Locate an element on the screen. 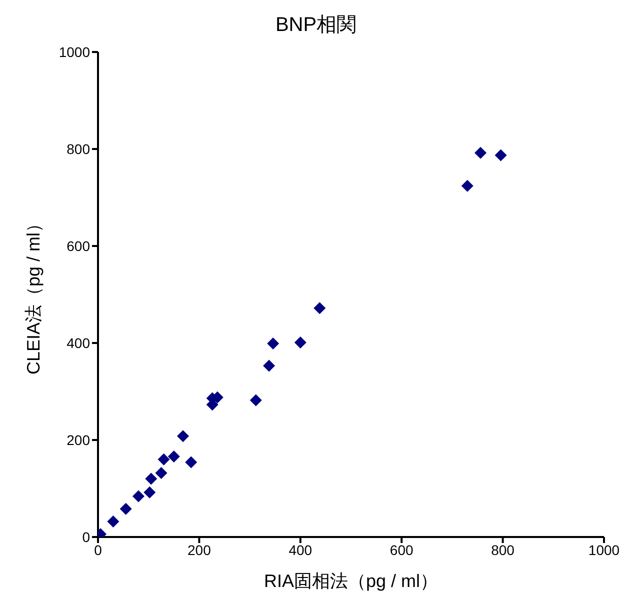  x-tick-label: 0 is located at coordinates (98, 550).